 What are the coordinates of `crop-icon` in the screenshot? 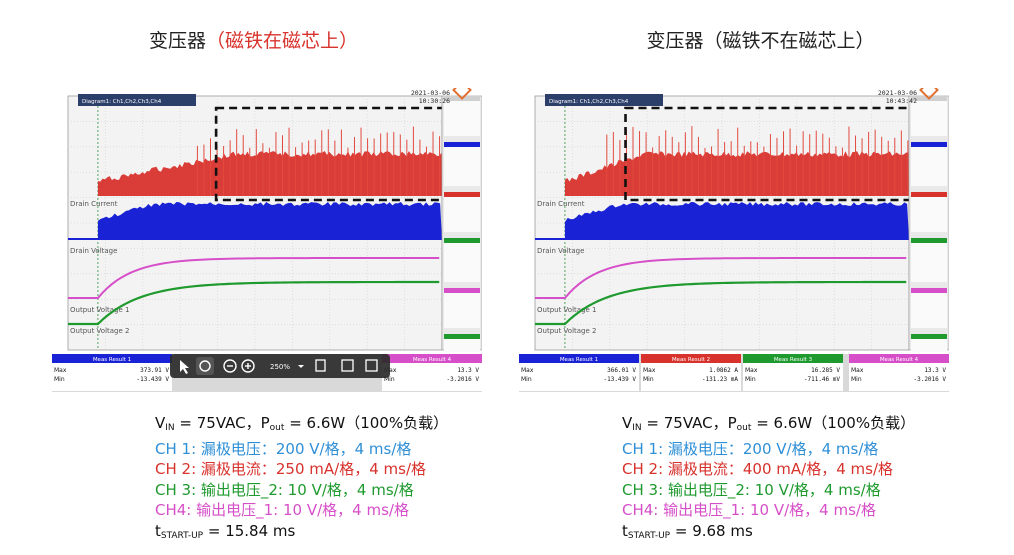 It's located at (347, 365).